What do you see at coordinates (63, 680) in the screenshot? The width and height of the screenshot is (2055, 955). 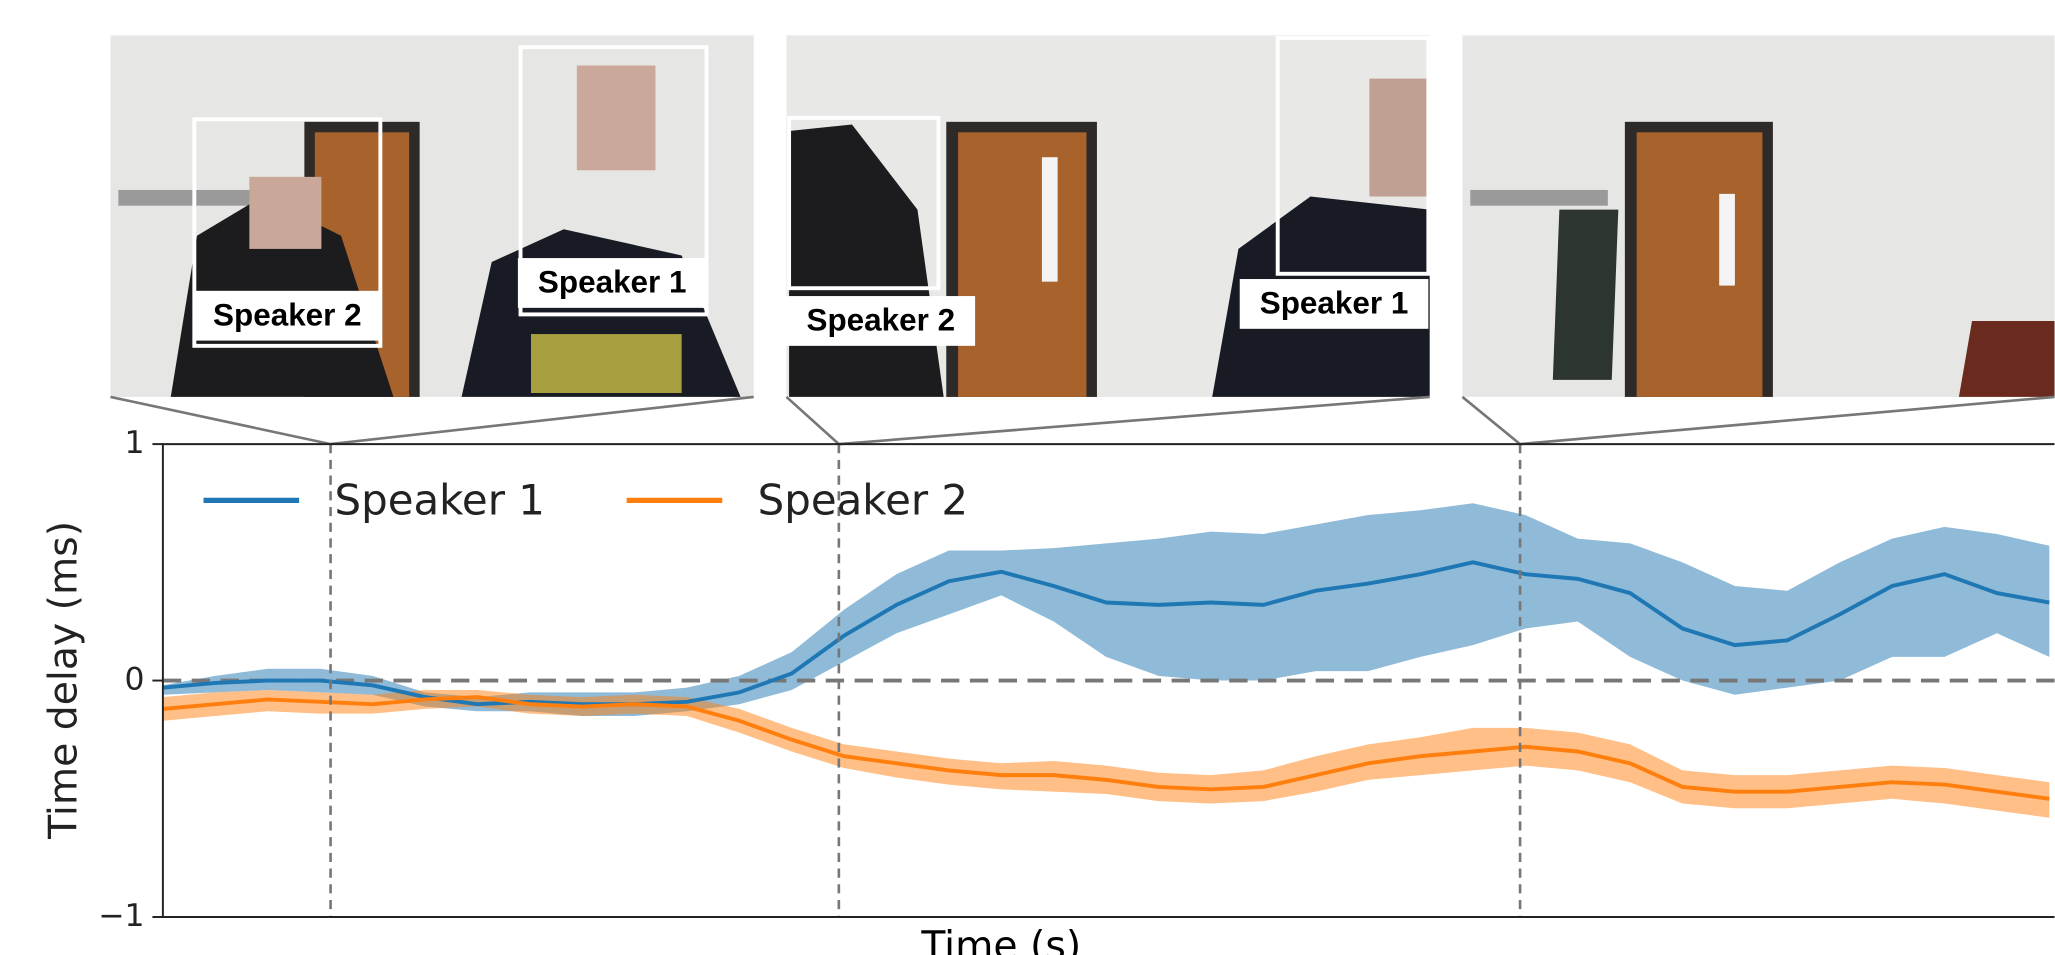 I see `y-axis-label: Time delay (ms)` at bounding box center [63, 680].